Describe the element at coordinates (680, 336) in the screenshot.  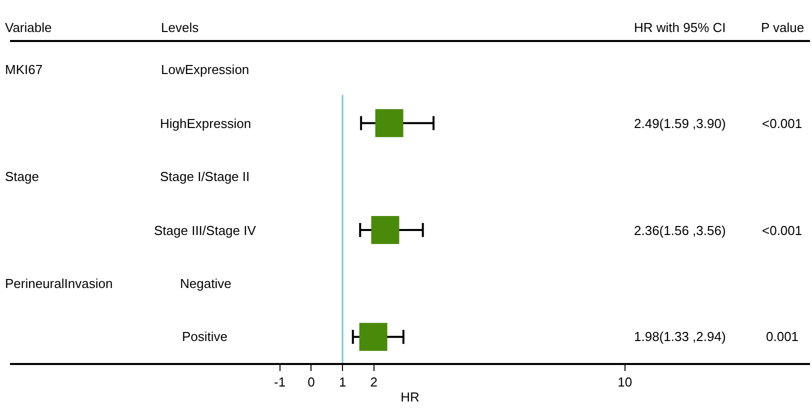
I see `annotation: 1.98(1.33 ,2.94)` at that location.